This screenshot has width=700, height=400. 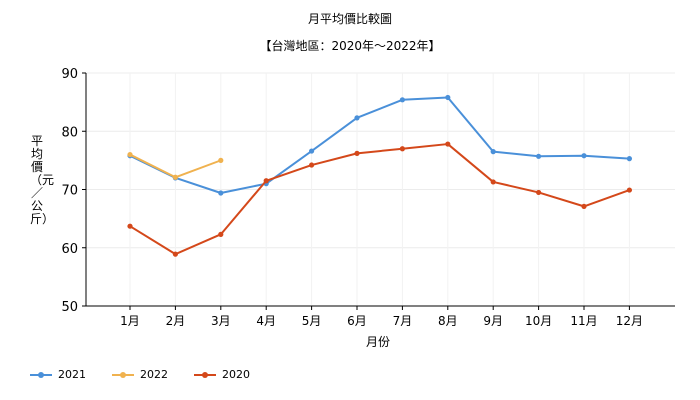 I want to click on legend-item-2021: 2021, so click(x=58, y=374).